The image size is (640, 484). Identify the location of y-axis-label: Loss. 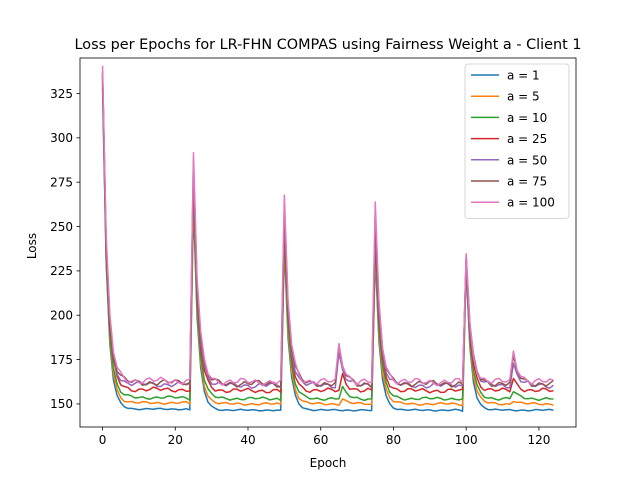
(32, 246).